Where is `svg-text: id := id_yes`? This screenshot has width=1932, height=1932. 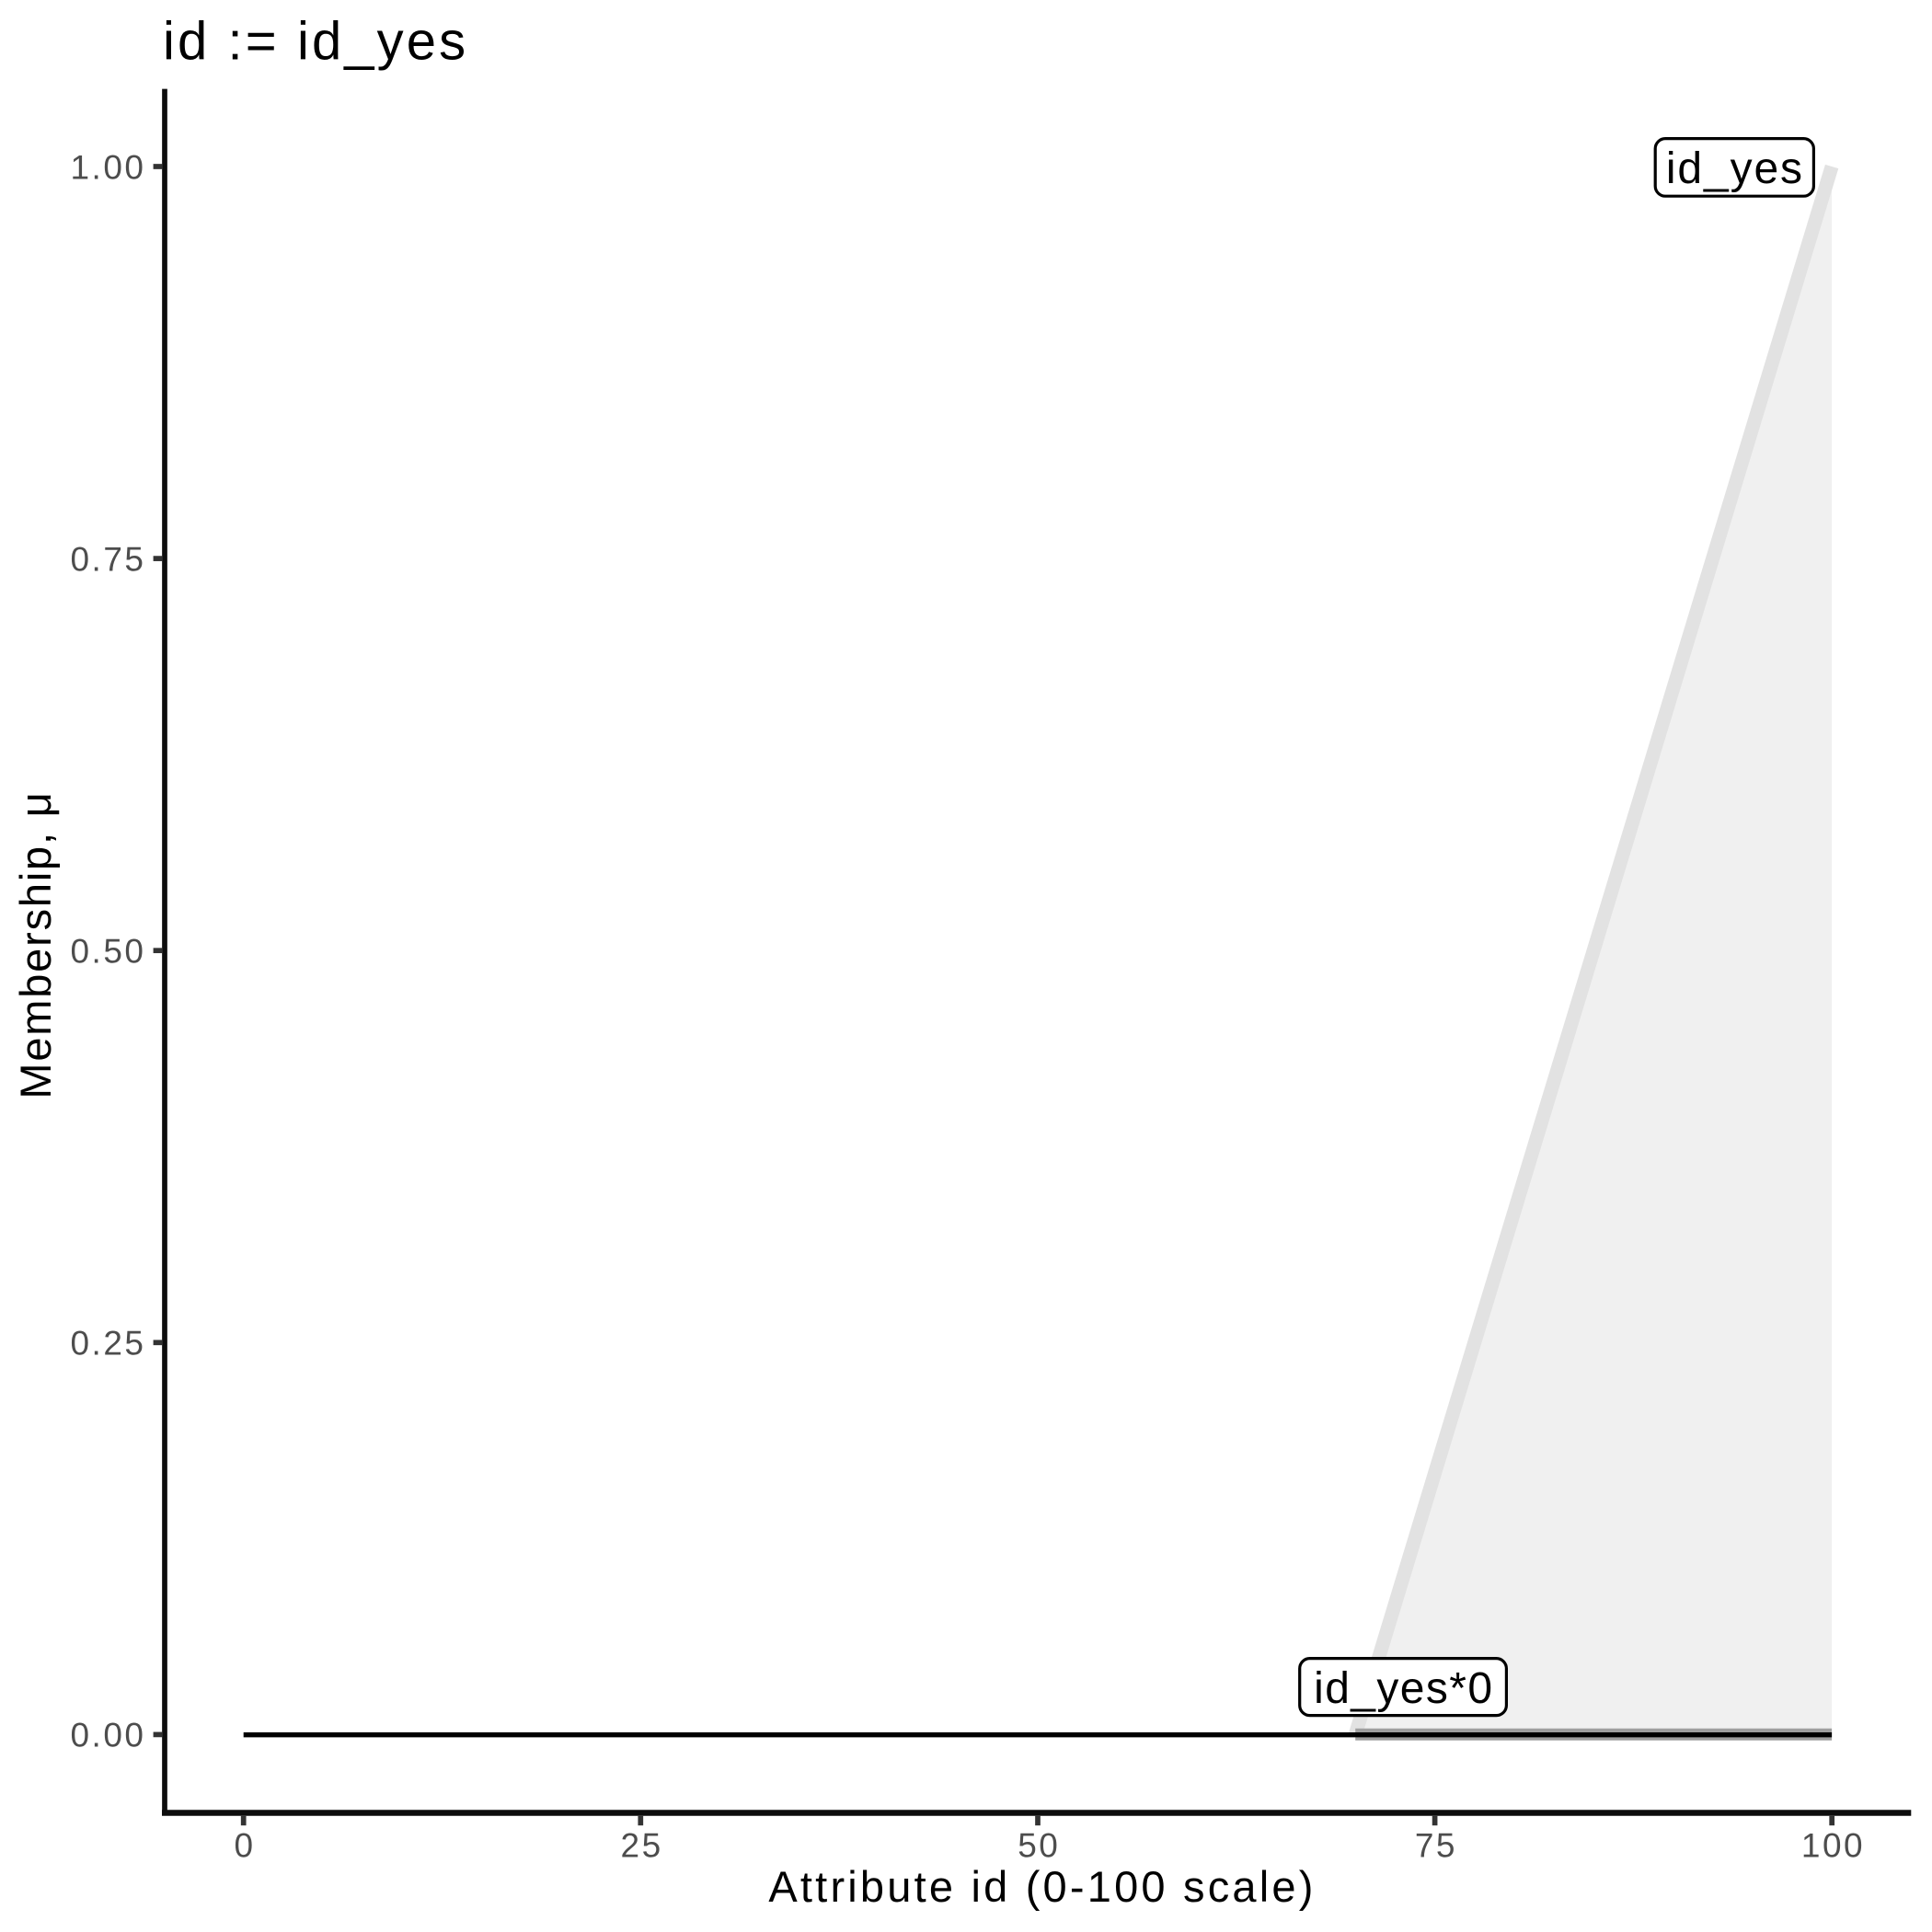 svg-text: id := id_yes is located at coordinates (315, 42).